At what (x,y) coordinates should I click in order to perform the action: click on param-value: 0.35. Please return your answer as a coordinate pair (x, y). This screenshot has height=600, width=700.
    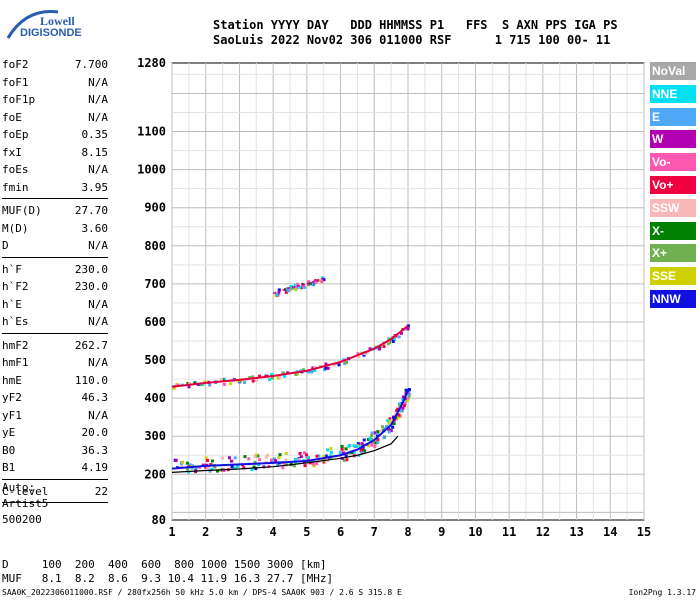
    Looking at the image, I should click on (95, 134).